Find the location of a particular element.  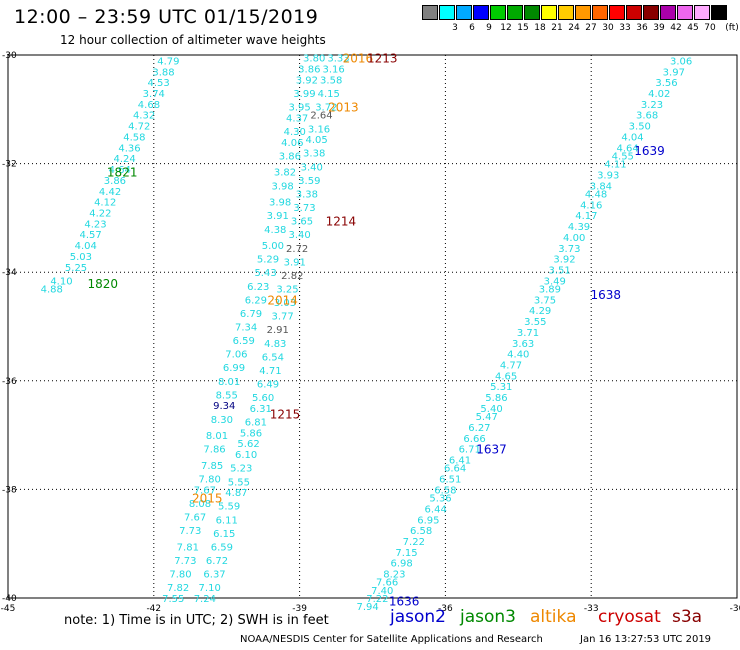

wave-height-value: 4.64 is located at coordinates (120, 170).